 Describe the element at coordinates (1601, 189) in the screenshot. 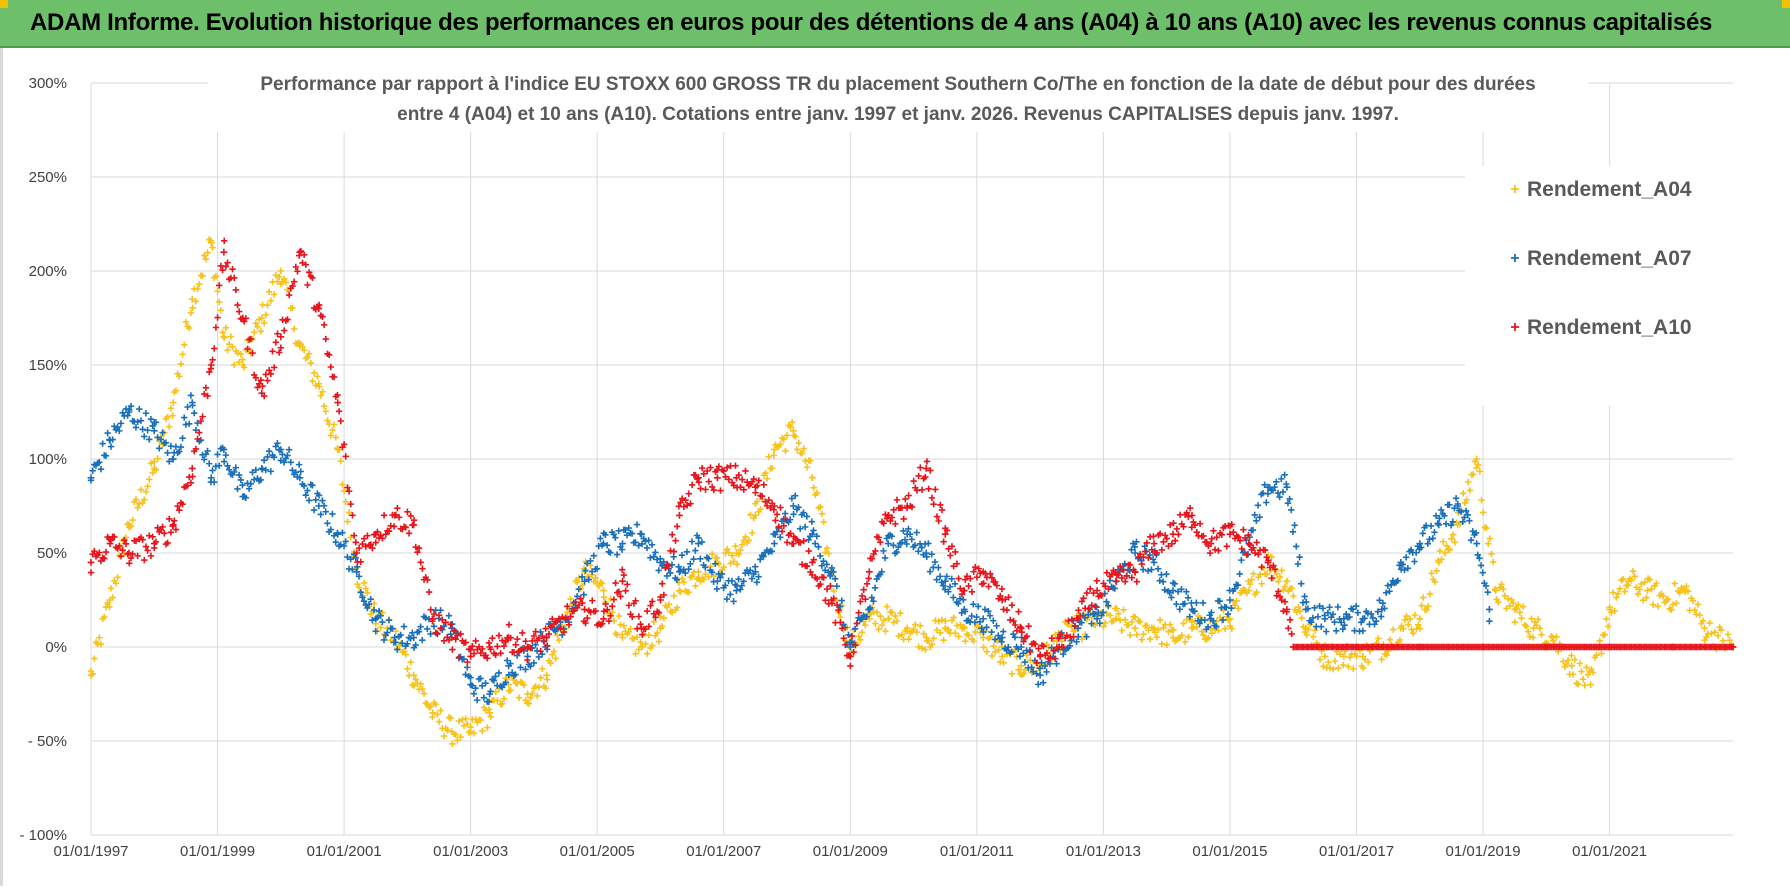

I see `legend-item-Rendement_A04: Rendement_A04` at that location.